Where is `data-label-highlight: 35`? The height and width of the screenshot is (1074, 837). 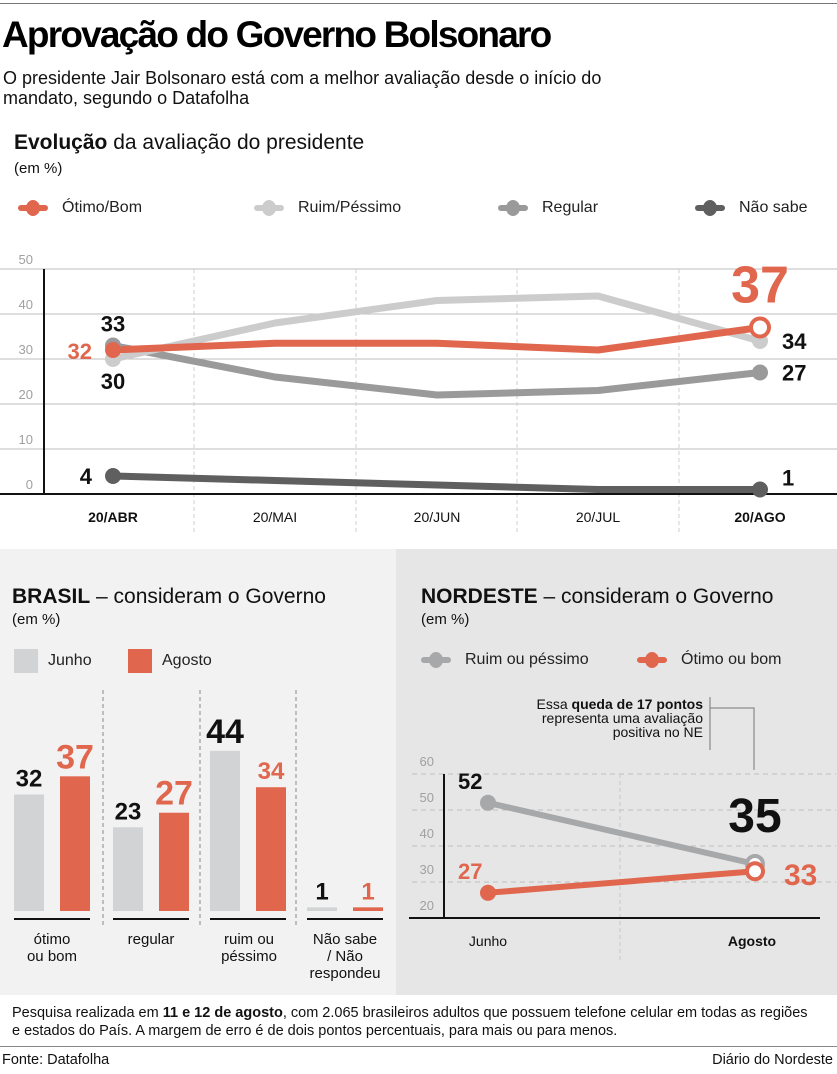
data-label-highlight: 35 is located at coordinates (754, 816).